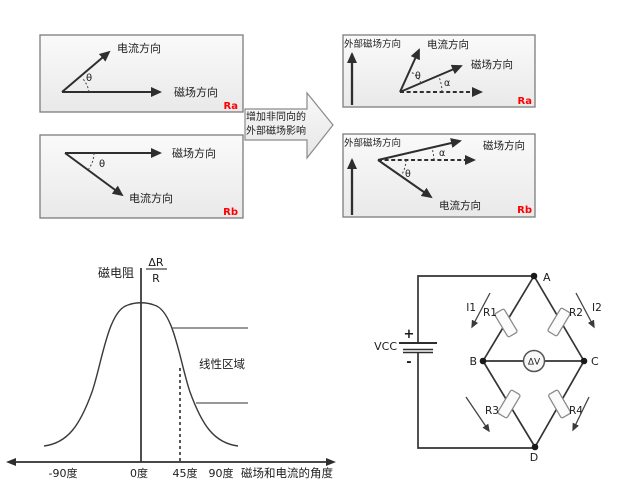 The height and width of the screenshot is (496, 619). I want to click on i2-label: I2, so click(597, 308).